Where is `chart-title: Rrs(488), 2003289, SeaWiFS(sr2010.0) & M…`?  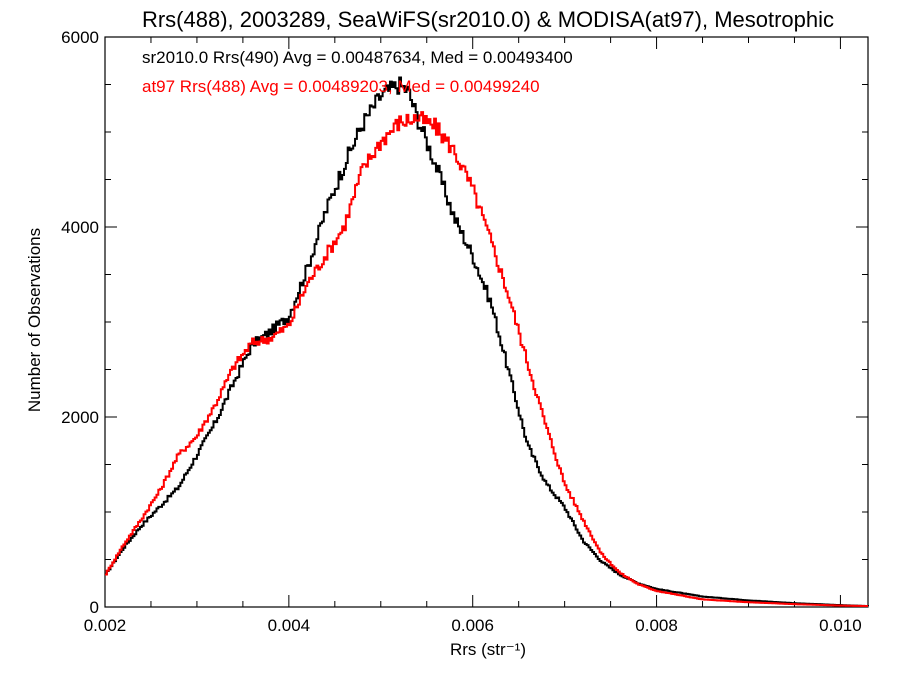 chart-title: Rrs(488), 2003289, SeaWiFS(sr2010.0) & M… is located at coordinates (488, 19).